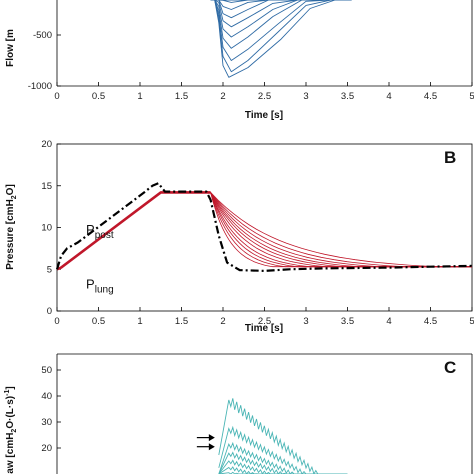  I want to click on panel-c-series, so click(283, 436).